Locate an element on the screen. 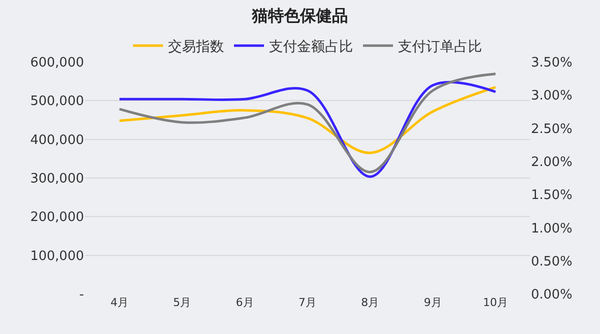  x-tick-label: 7月 is located at coordinates (307, 302).